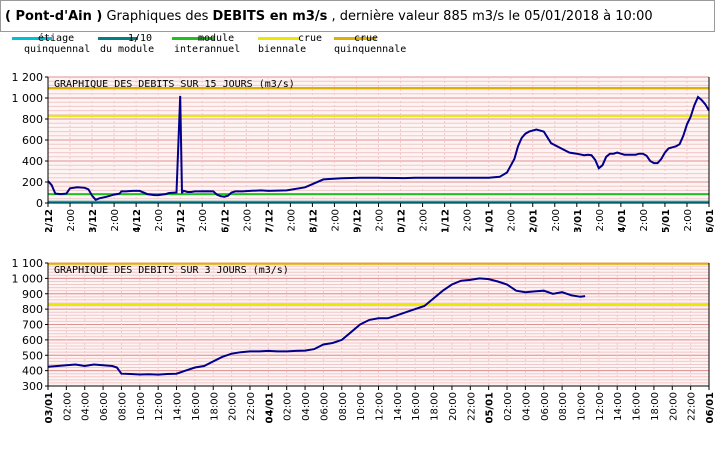 The image size is (717, 449). I want to click on x-tick-label: 29/12, so click(357, 220).